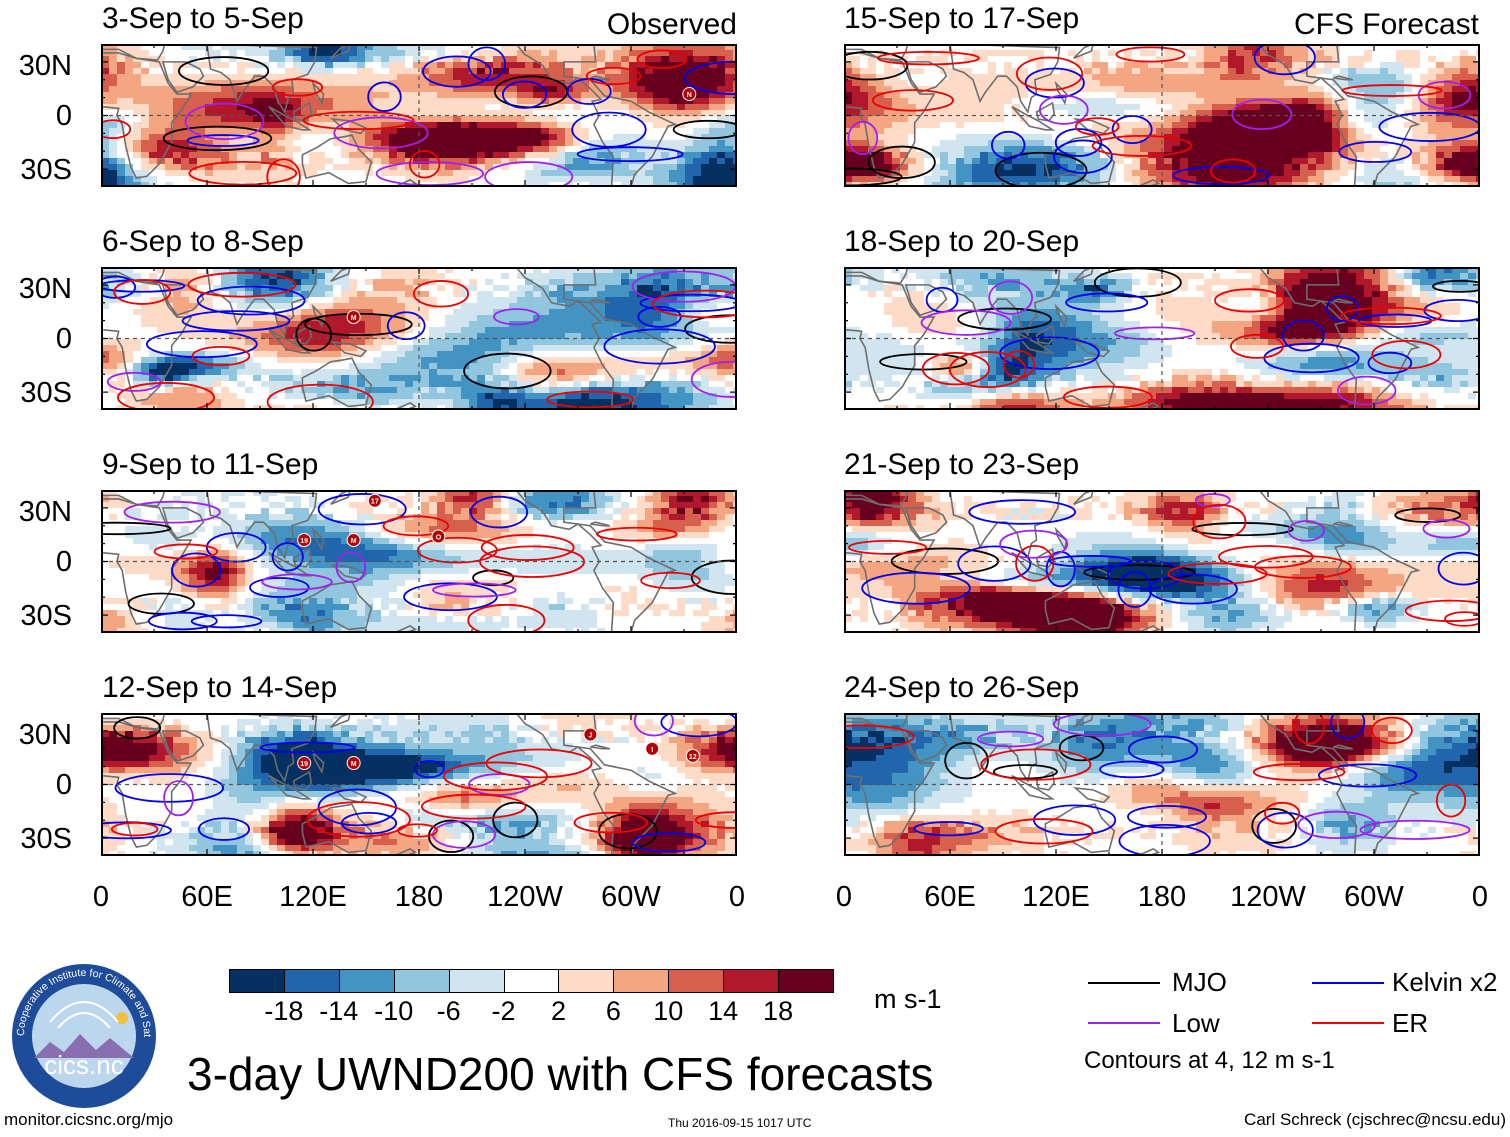 This screenshot has height=1137, width=1510. Describe the element at coordinates (668, 1011) in the screenshot. I see `colorbar-tick-label: 10` at that location.